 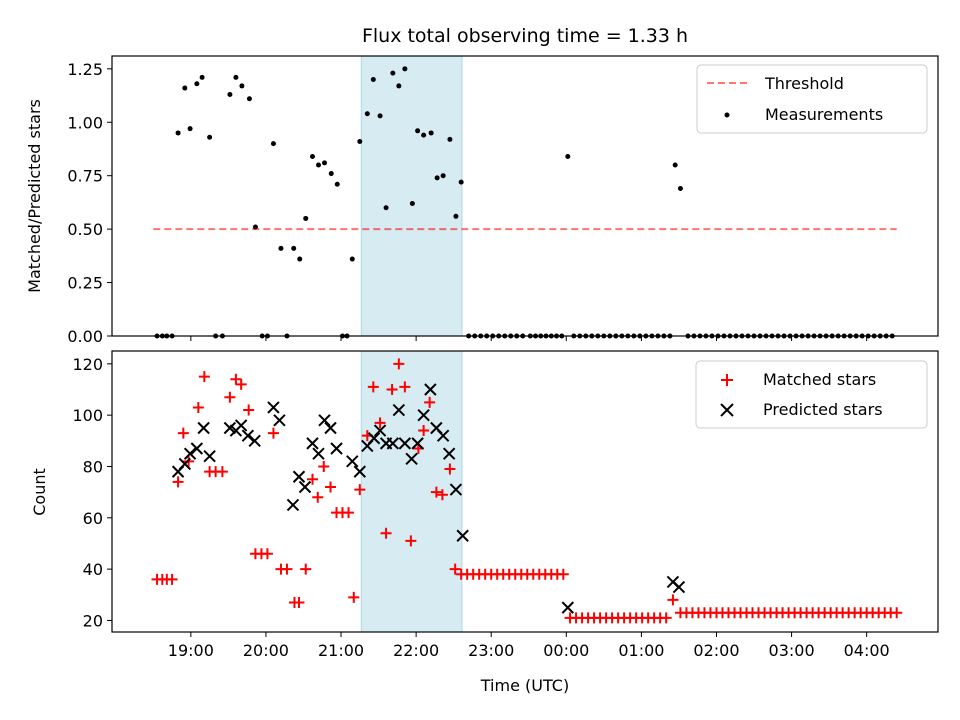 What do you see at coordinates (727, 115) in the screenshot?
I see `legend-measurements-swatch` at bounding box center [727, 115].